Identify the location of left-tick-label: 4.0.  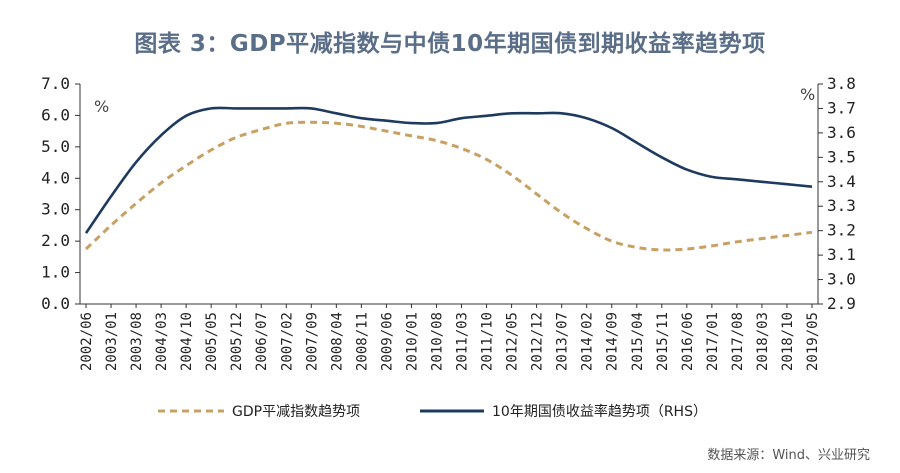
(55, 177).